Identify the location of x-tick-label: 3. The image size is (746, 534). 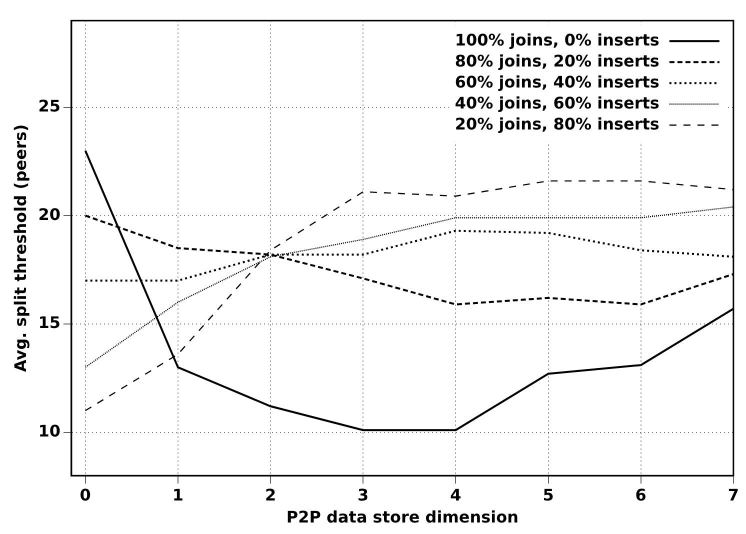
(363, 494).